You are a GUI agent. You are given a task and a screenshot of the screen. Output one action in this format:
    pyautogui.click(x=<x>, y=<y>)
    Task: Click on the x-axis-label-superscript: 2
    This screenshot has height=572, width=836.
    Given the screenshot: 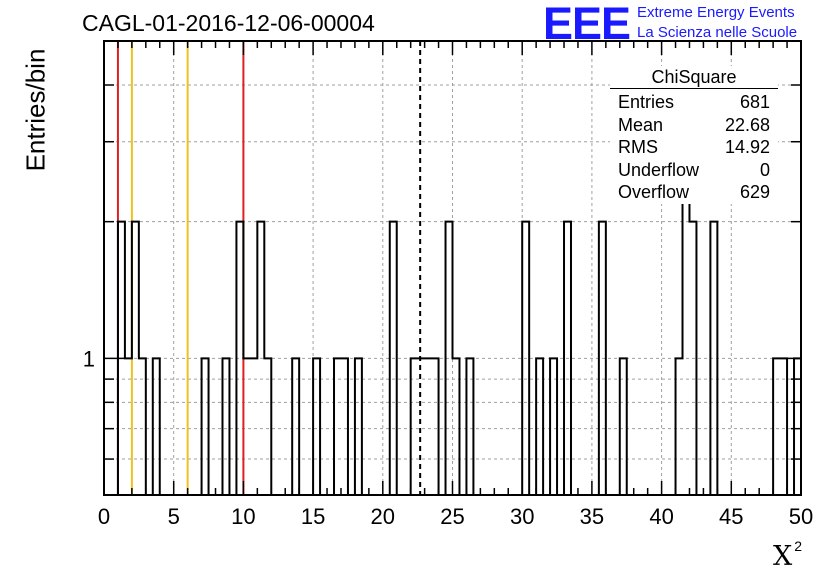 What is the action you would take?
    pyautogui.click(x=798, y=546)
    